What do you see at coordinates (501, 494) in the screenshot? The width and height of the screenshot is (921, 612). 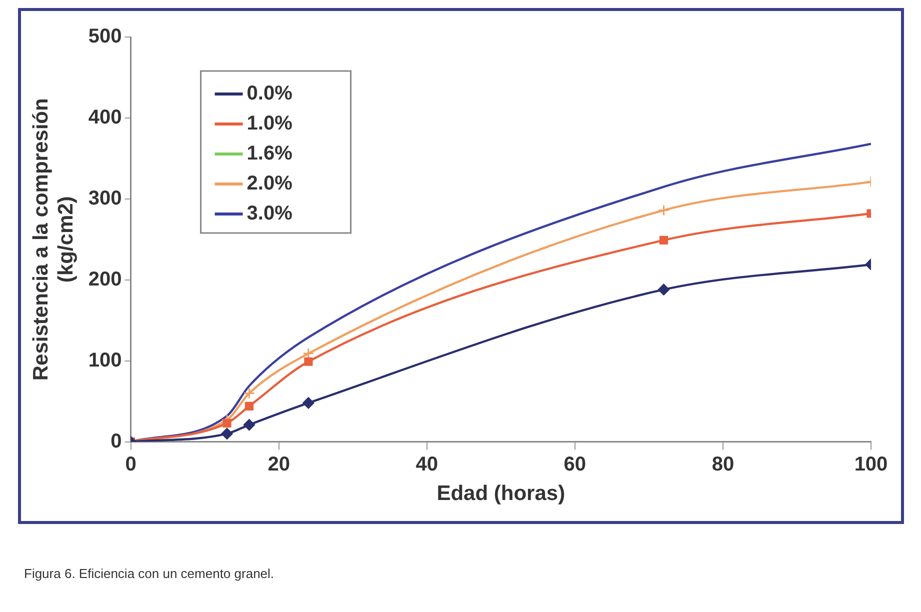 I see `x-axis-title: Edad (horas)` at bounding box center [501, 494].